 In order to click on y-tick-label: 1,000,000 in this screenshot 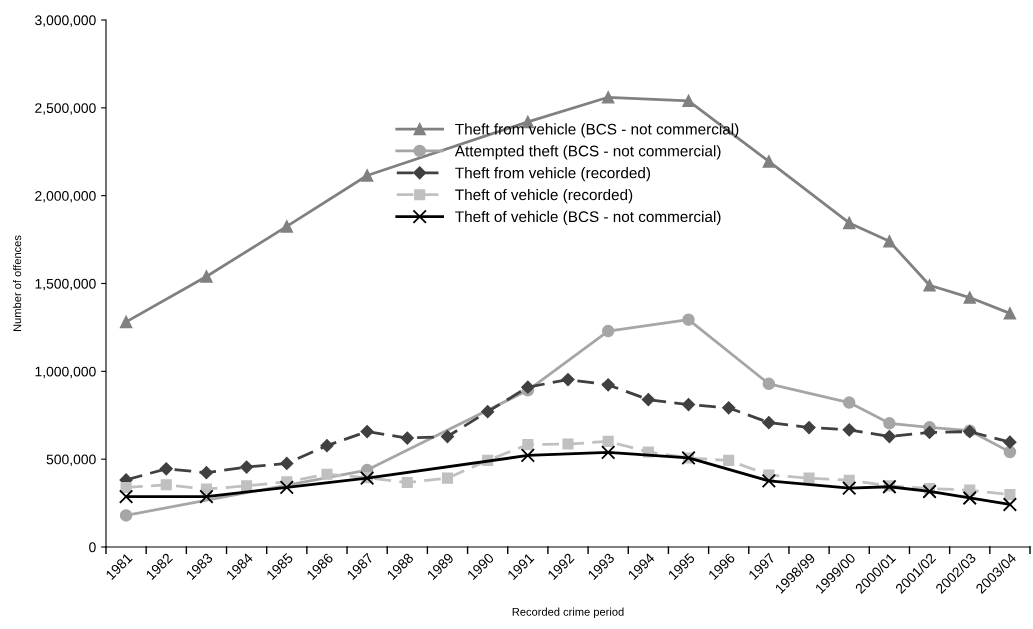, I will do `click(65, 372)`.